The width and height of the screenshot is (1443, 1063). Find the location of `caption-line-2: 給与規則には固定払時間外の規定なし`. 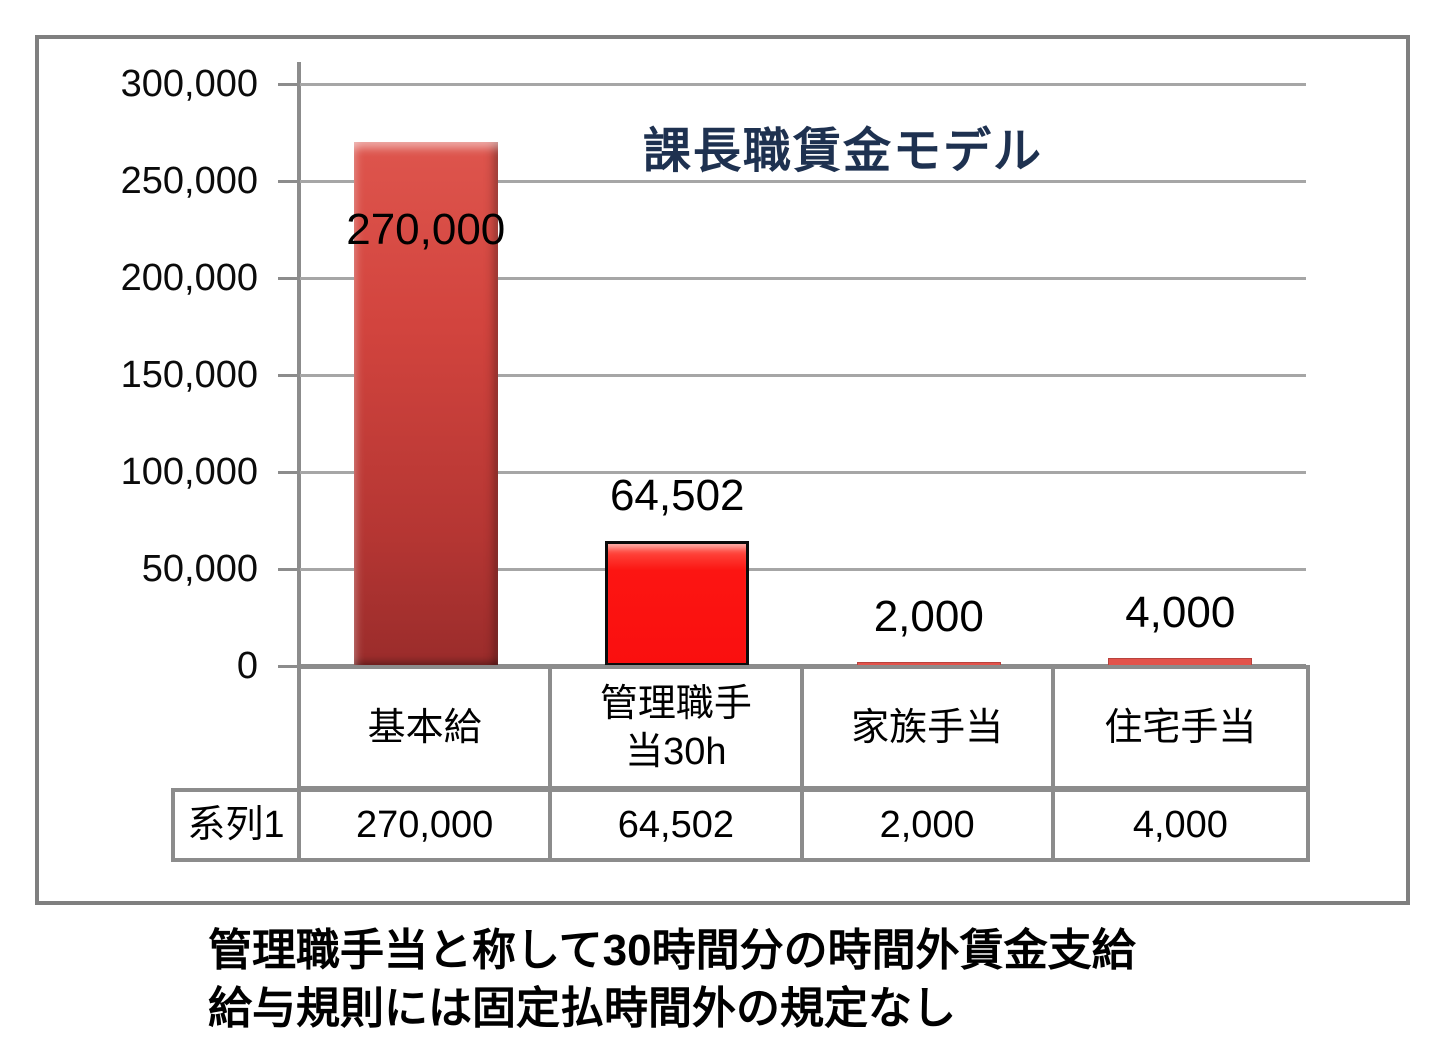

caption-line-2: 給与規則には固定払時間外の規定なし is located at coordinates (582, 1008).